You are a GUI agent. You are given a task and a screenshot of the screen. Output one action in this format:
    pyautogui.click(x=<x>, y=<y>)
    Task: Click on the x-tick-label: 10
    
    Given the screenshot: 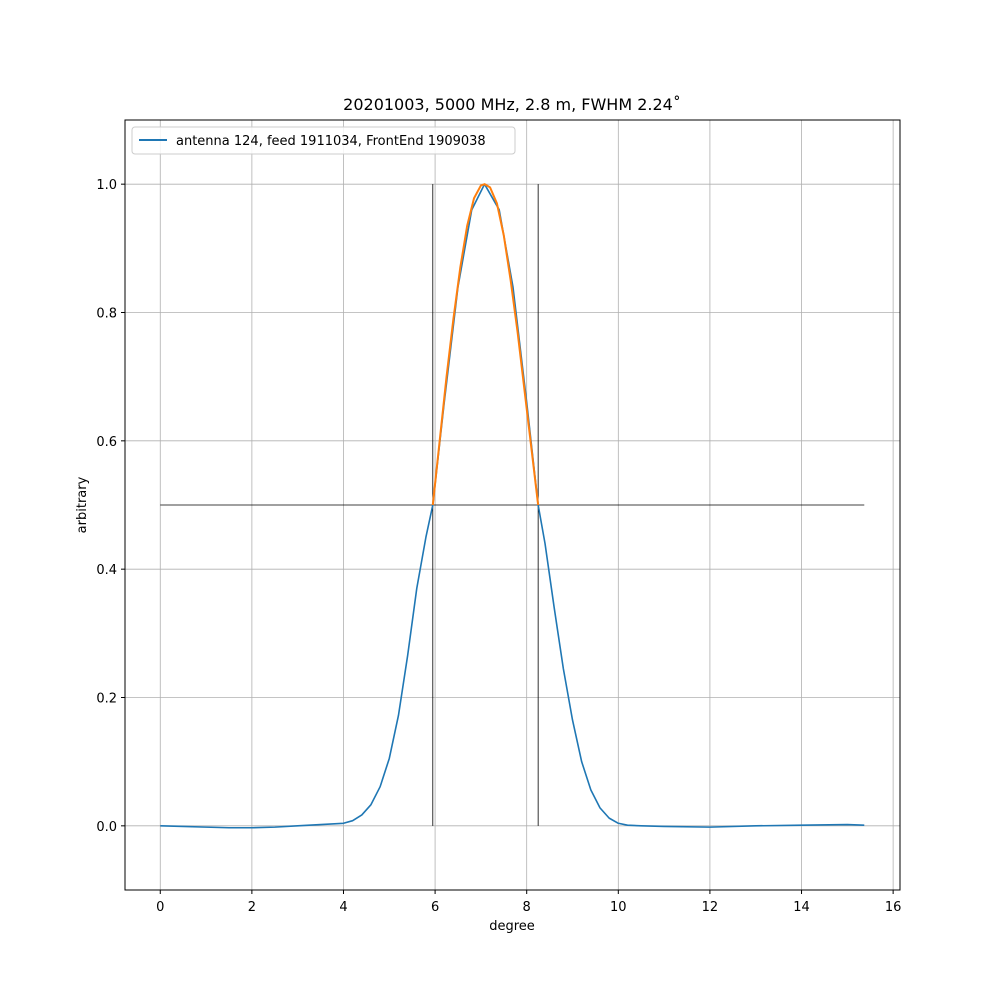 What is the action you would take?
    pyautogui.click(x=618, y=907)
    